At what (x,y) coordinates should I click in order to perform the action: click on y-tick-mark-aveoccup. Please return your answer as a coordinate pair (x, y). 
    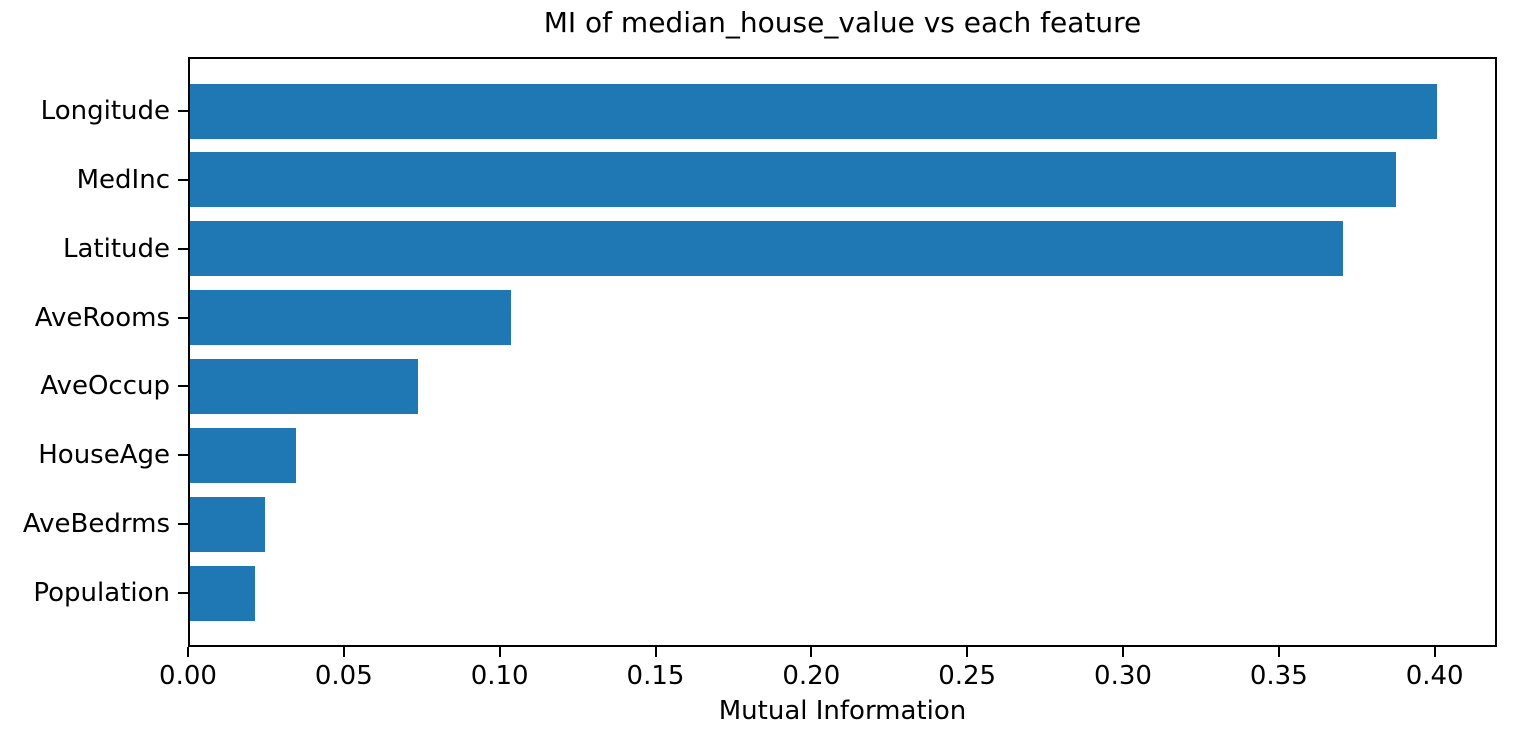
    Looking at the image, I should click on (183, 386).